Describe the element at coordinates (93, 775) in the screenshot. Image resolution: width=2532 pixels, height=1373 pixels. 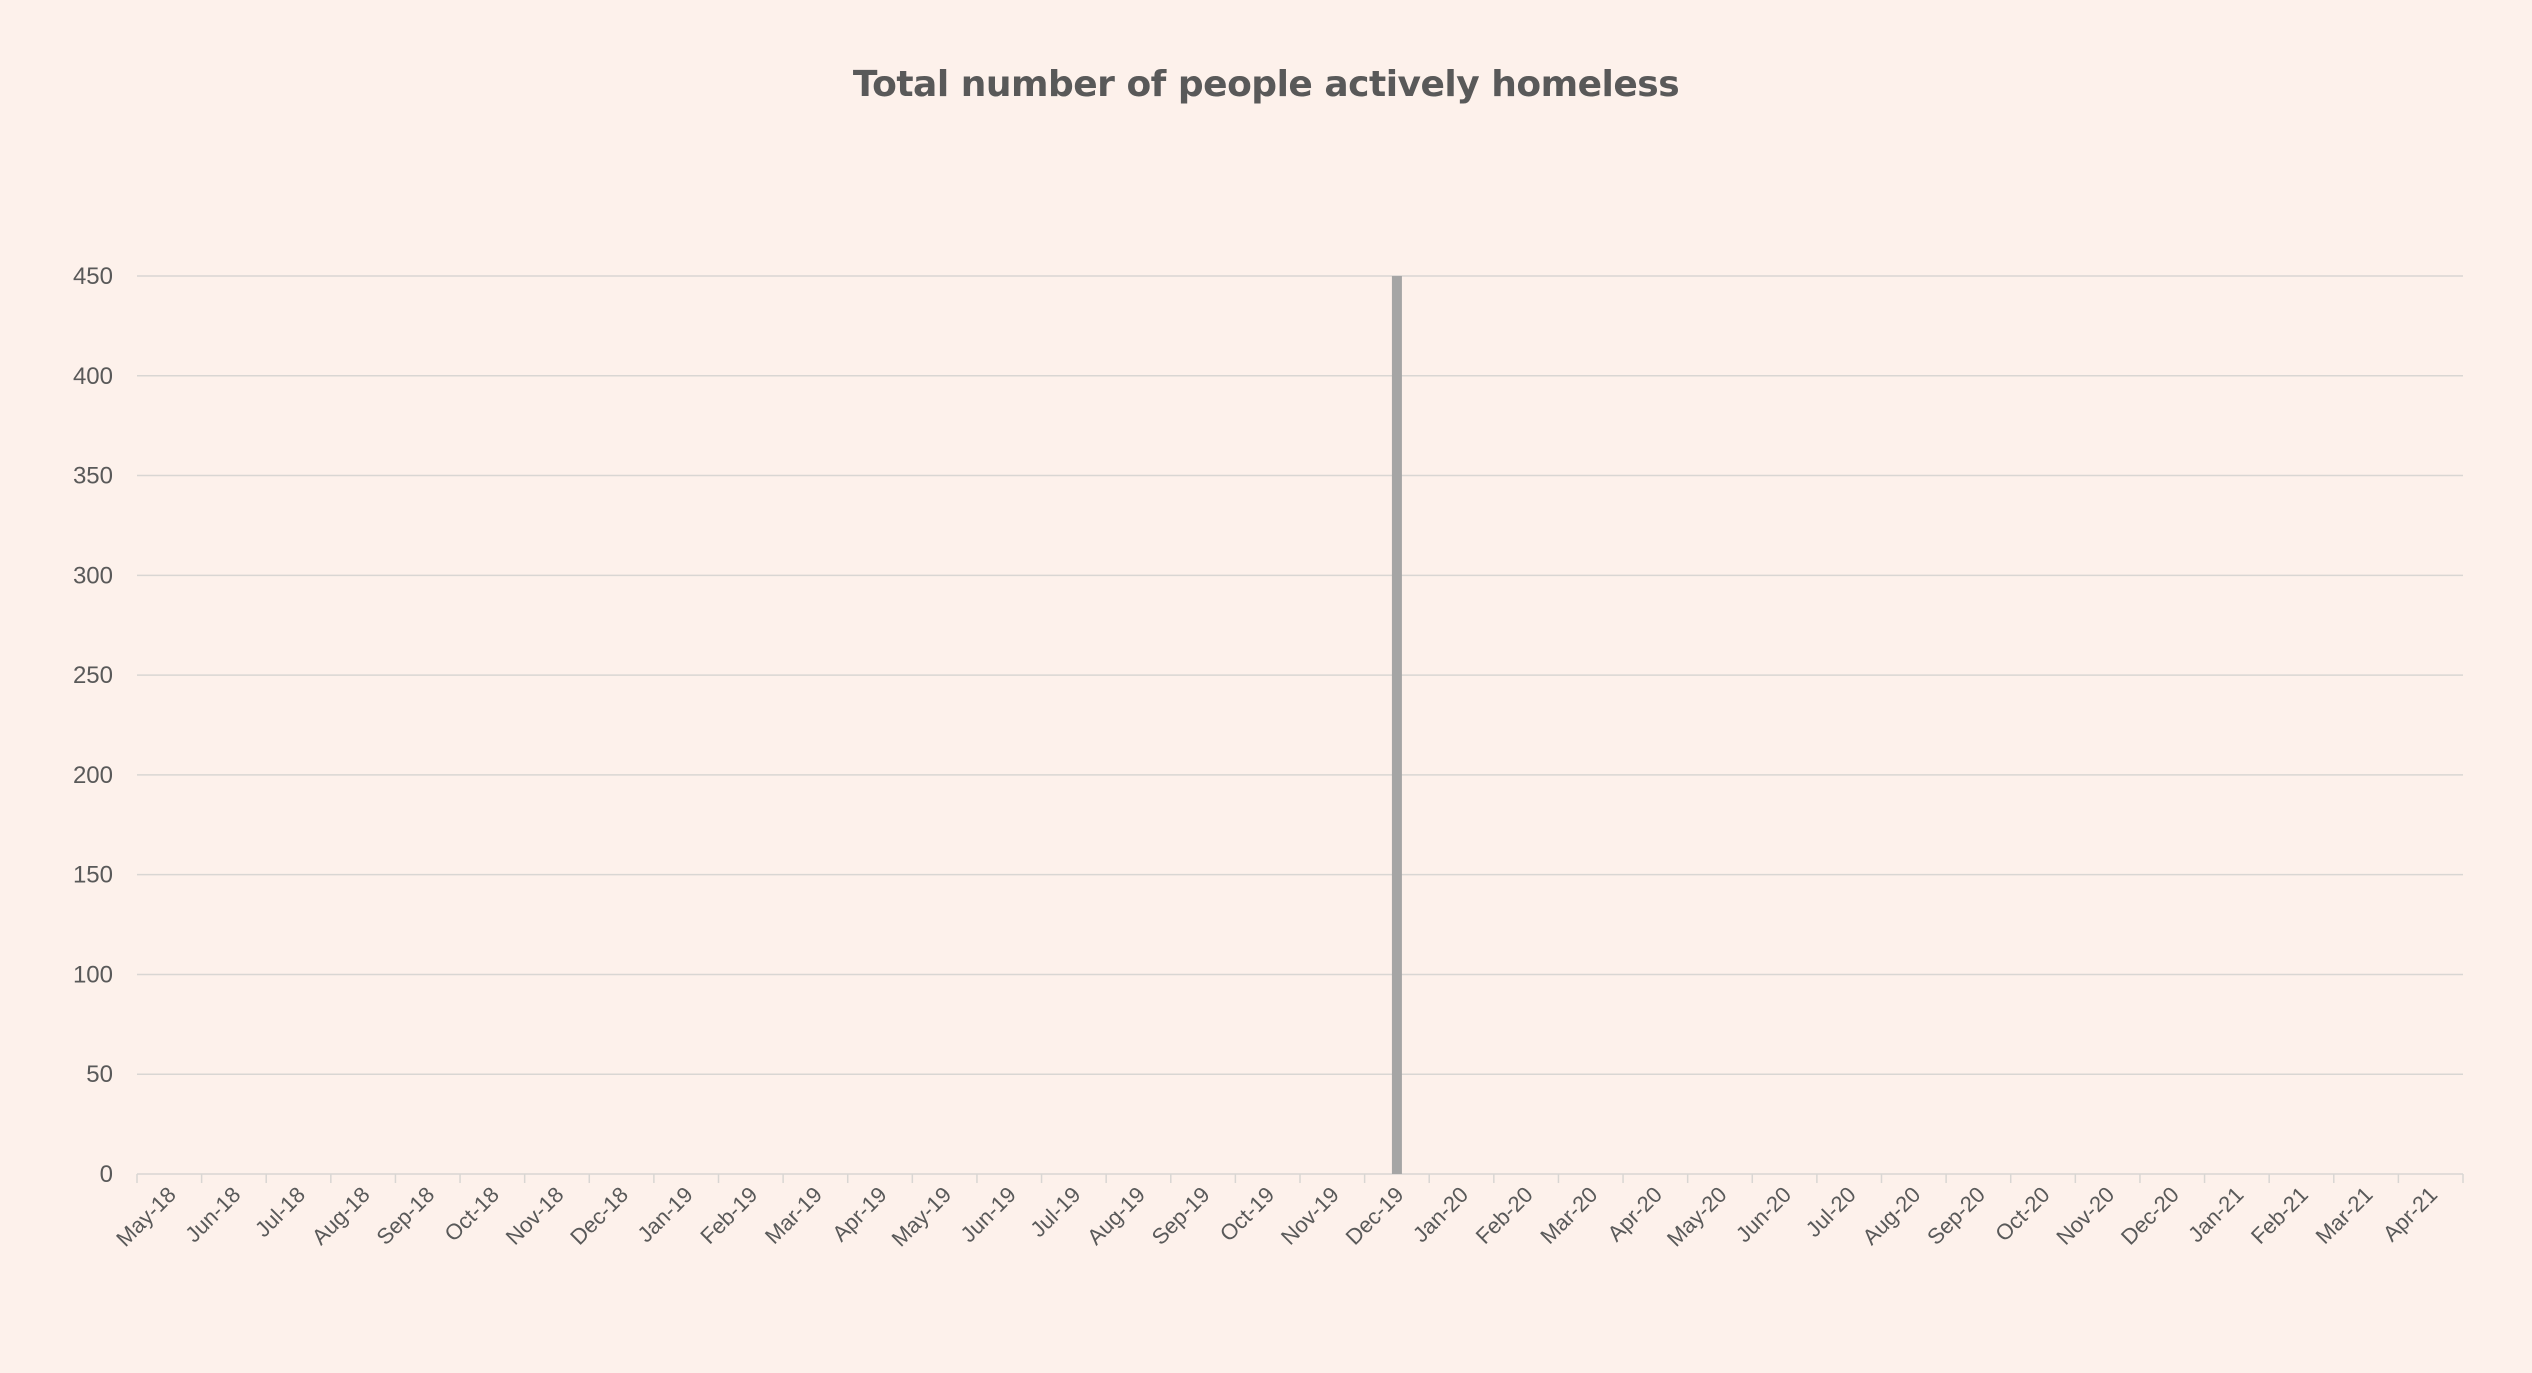
I see `y-tick-label: 200` at that location.